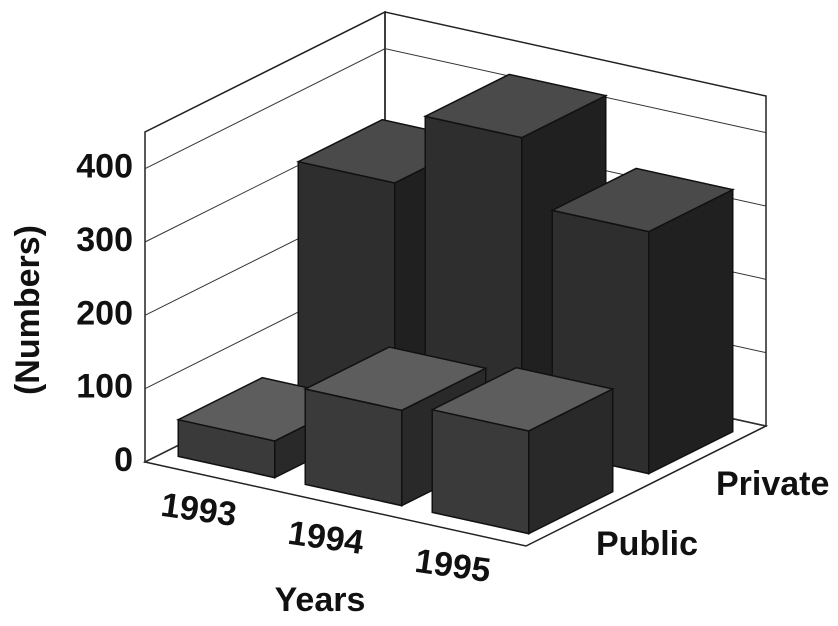  I want to click on y-axis-label: (Numbers), so click(28, 310).